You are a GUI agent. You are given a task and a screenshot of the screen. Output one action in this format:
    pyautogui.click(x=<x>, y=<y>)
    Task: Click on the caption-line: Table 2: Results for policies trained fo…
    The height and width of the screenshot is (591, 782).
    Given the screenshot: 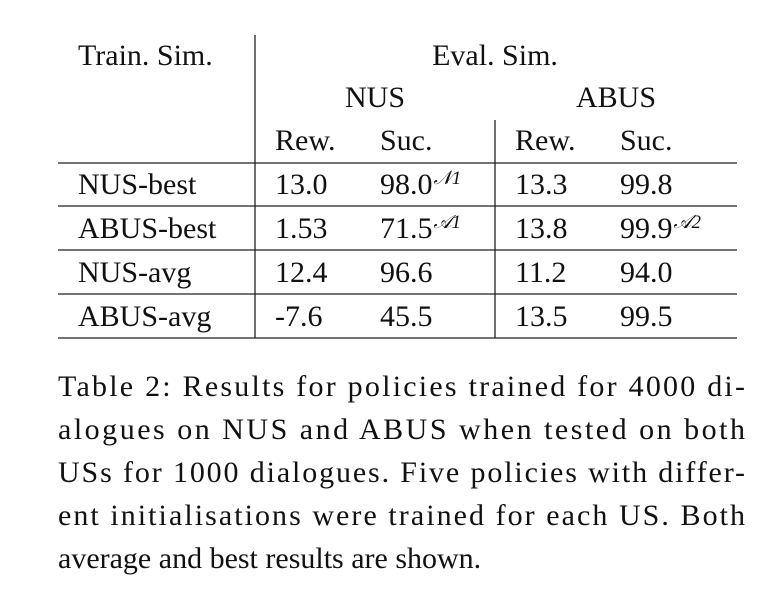 What is the action you would take?
    pyautogui.click(x=401, y=386)
    